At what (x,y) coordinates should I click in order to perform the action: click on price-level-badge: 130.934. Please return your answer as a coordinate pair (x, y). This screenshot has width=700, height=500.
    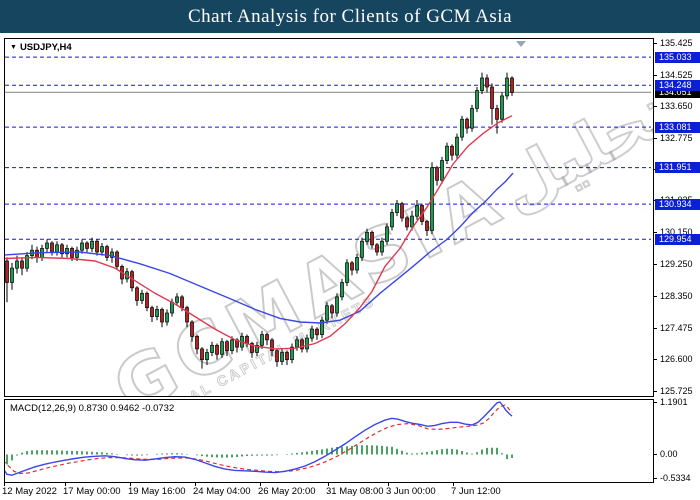
    Looking at the image, I should click on (677, 204).